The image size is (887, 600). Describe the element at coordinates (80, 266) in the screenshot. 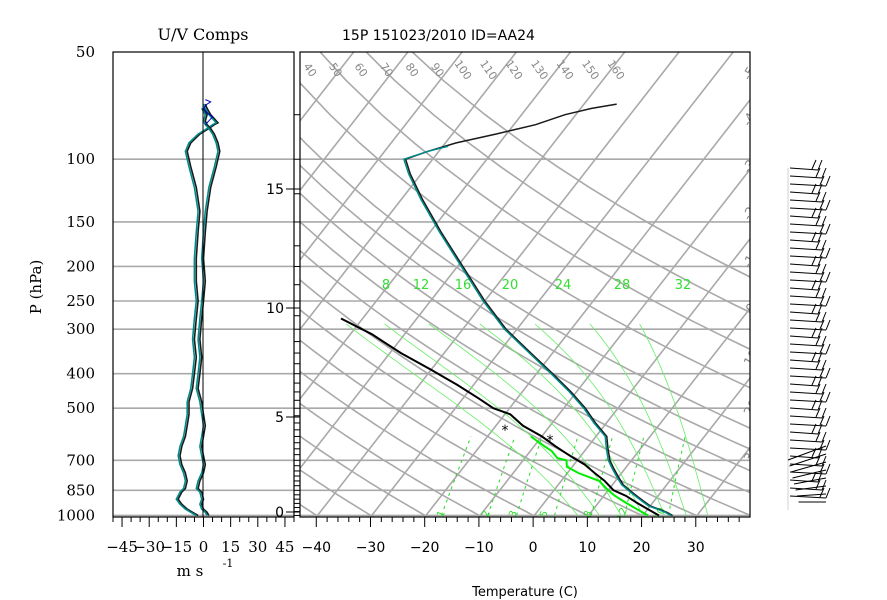

I see `uv-ytick-label: 200` at that location.